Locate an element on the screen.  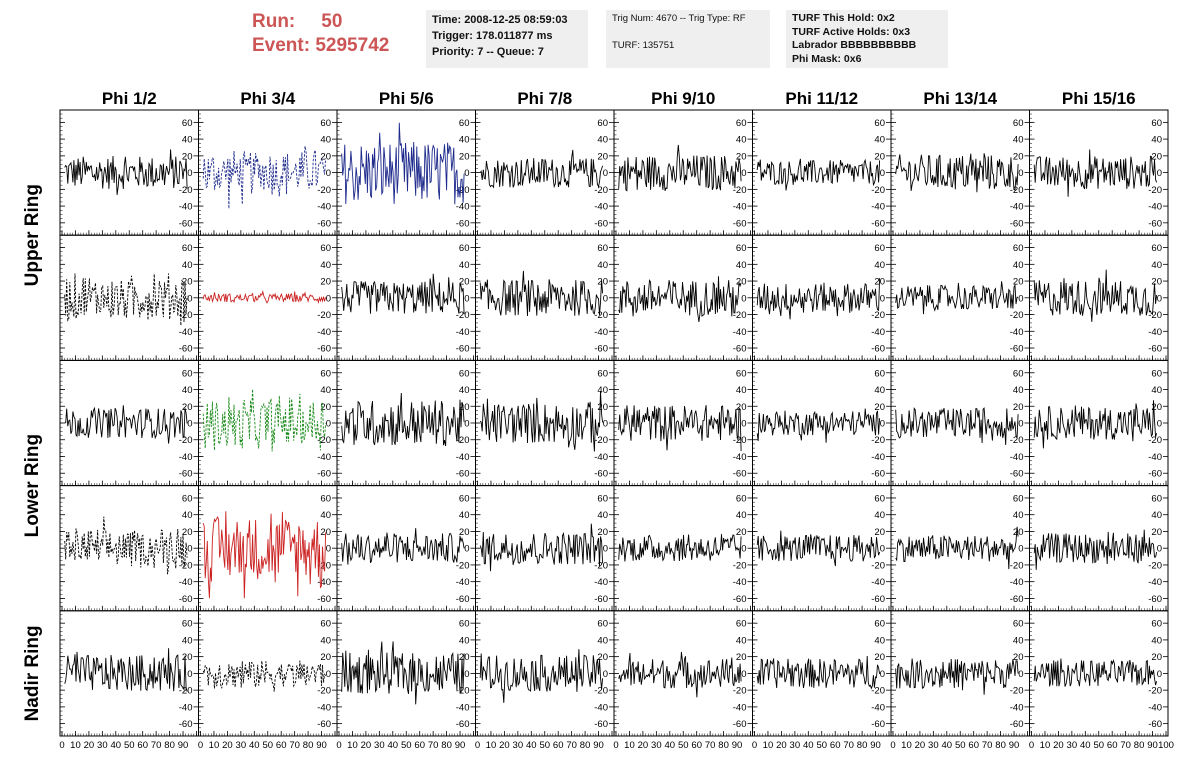
x-tick-label: 50 is located at coordinates (683, 745).